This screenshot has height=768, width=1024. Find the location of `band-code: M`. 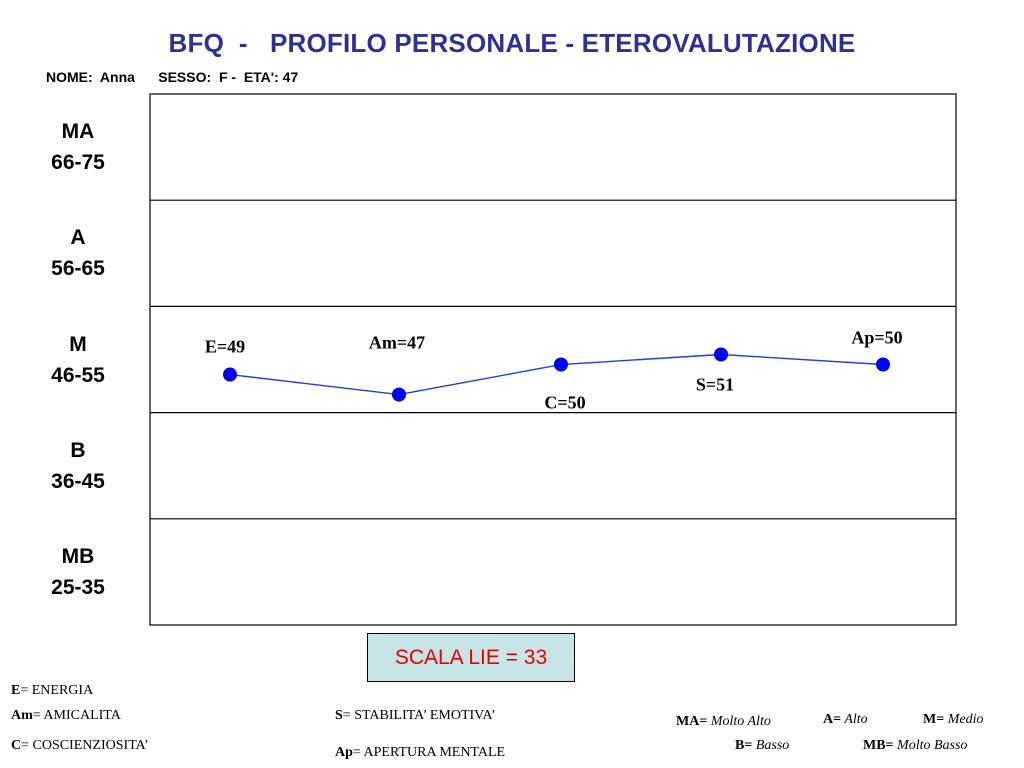

band-code: M is located at coordinates (78, 344).